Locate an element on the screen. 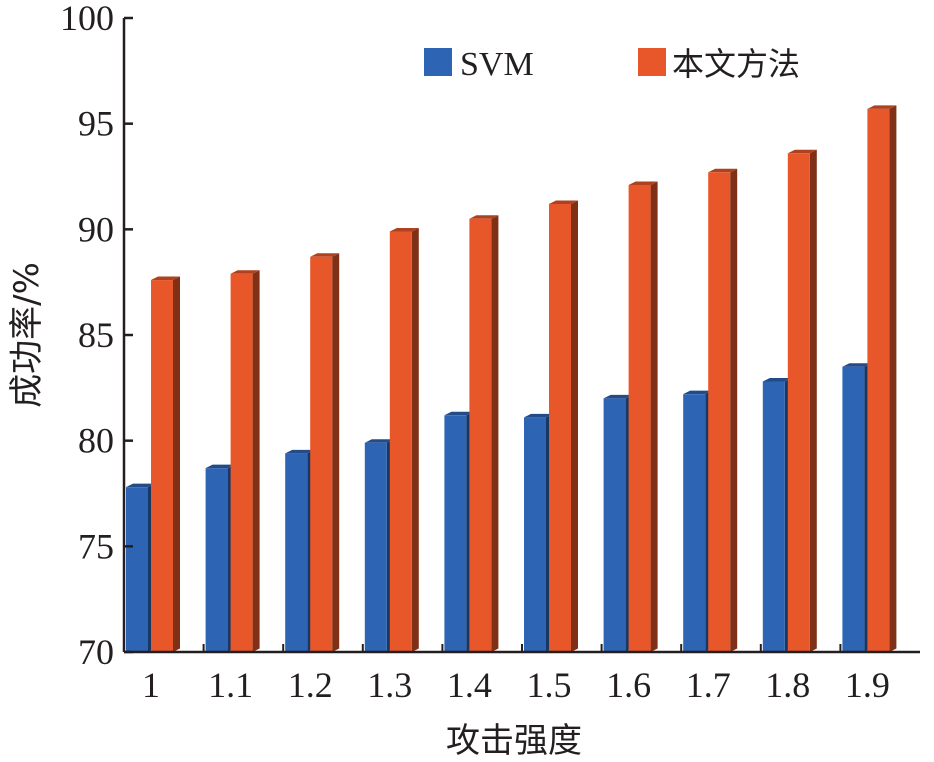  y-tick-label: 95 is located at coordinates (96, 124).